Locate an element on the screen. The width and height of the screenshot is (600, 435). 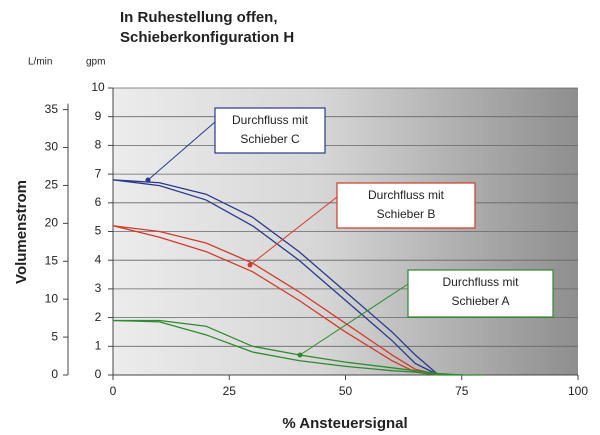
y2-tick-label: 10 is located at coordinates (52, 298).